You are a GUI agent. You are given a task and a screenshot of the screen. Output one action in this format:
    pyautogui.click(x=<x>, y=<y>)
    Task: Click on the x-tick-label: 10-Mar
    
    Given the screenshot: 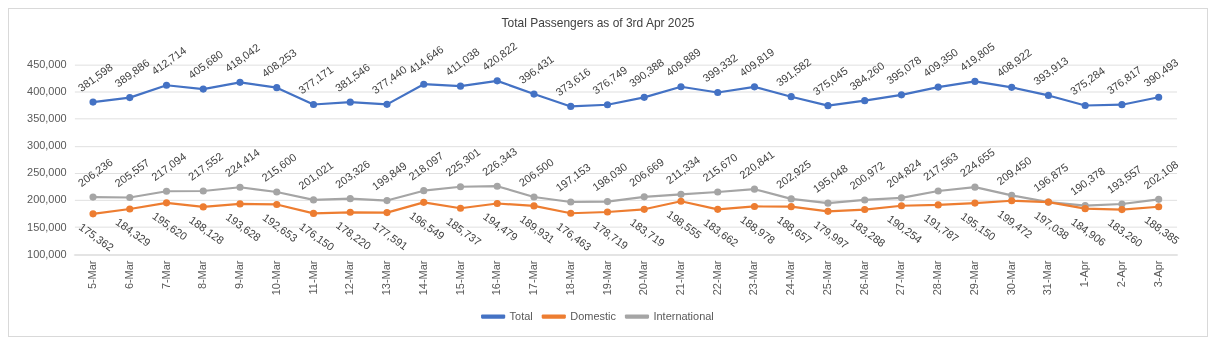 What is the action you would take?
    pyautogui.click(x=275, y=278)
    